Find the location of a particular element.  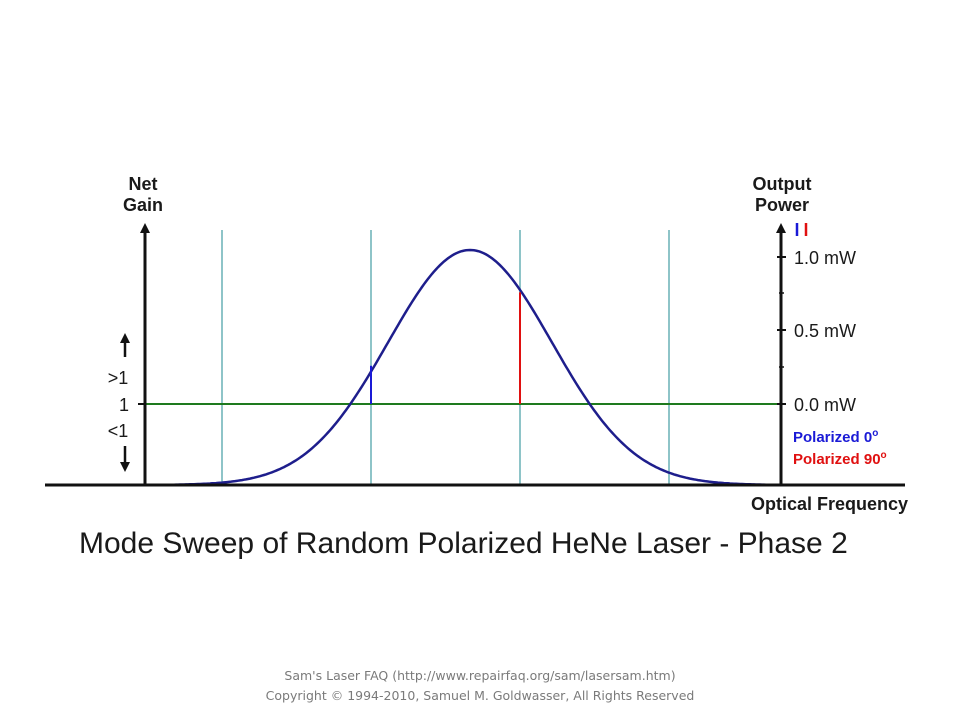

output-power-title-line1: Output is located at coordinates (782, 184).